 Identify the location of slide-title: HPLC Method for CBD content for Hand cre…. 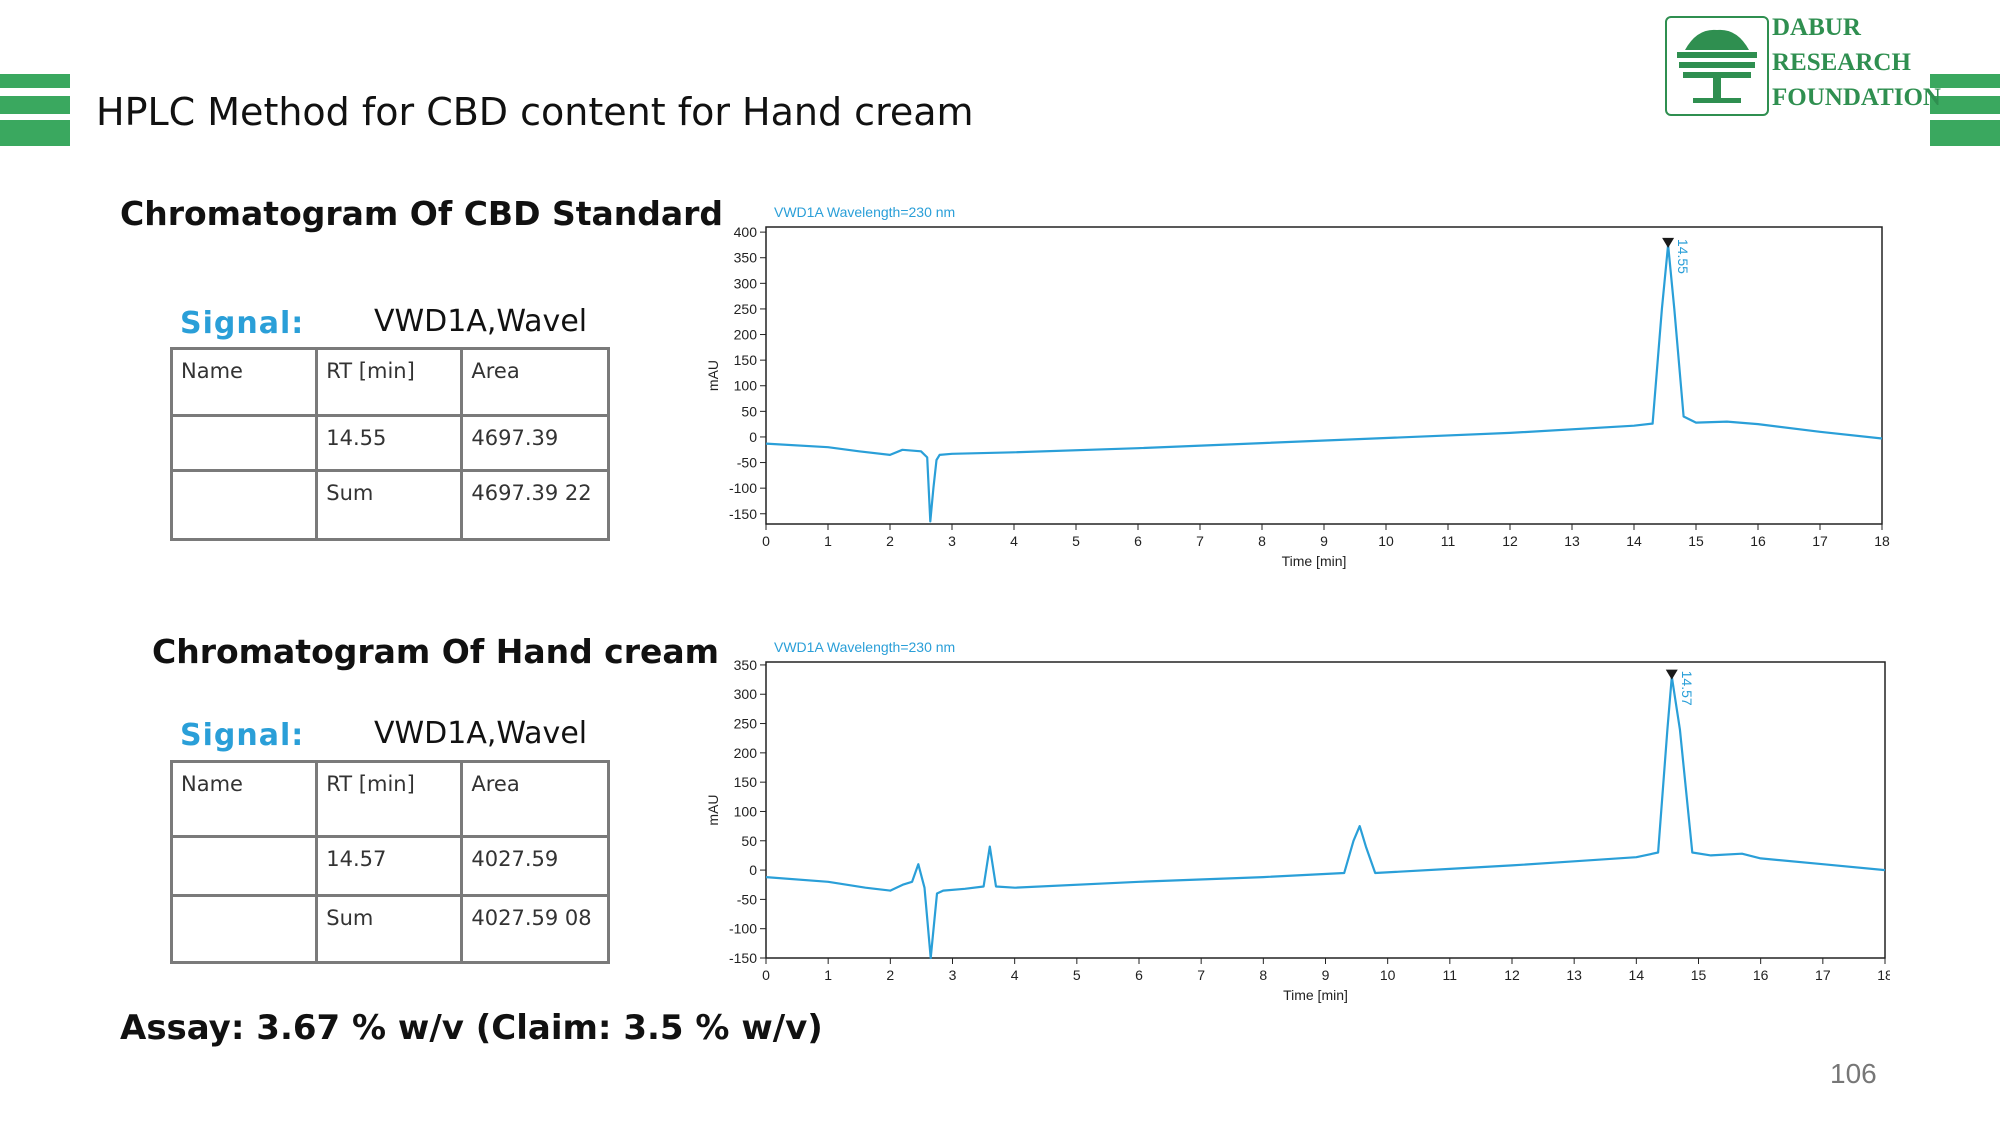
(535, 112).